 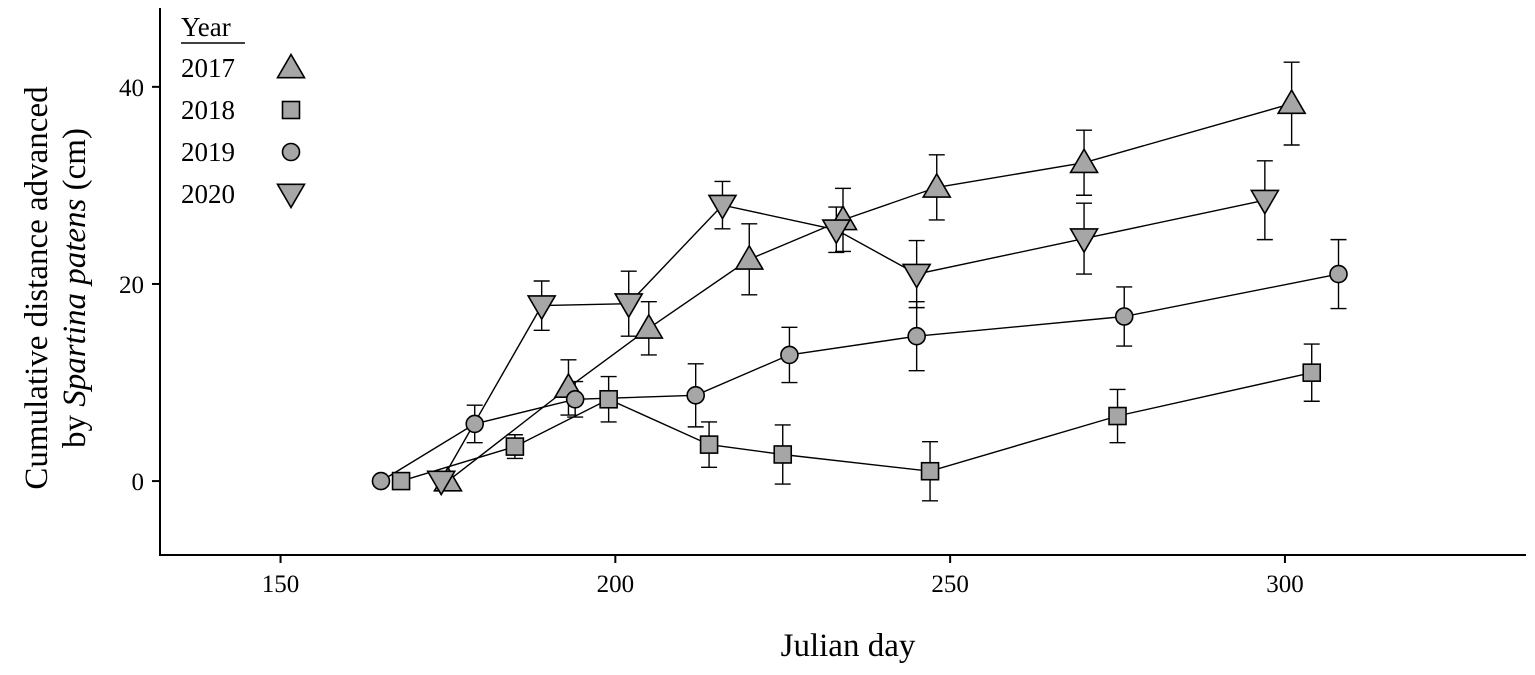 I want to click on legend-marker-2020, so click(x=291, y=196).